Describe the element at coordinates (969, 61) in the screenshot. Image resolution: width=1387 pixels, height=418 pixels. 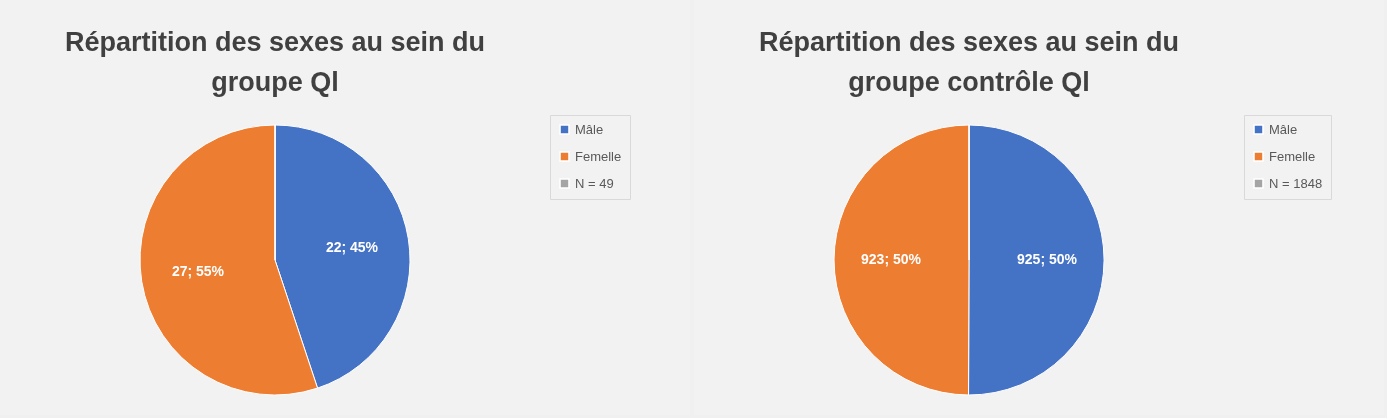
I see `chart-title: Répartition des sexes au sein du groupe contrôle Ql` at that location.